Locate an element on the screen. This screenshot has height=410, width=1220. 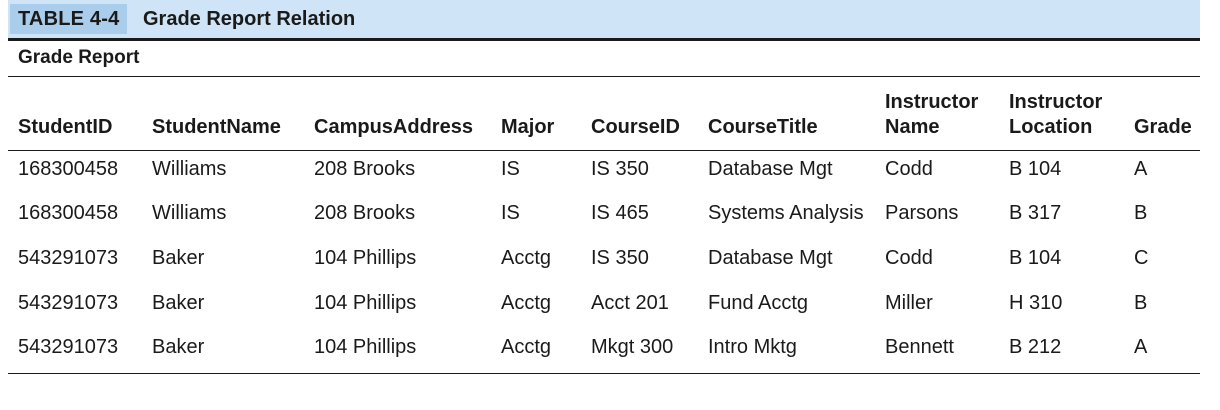
column-header-course-id: CourseID is located at coordinates (639, 115).